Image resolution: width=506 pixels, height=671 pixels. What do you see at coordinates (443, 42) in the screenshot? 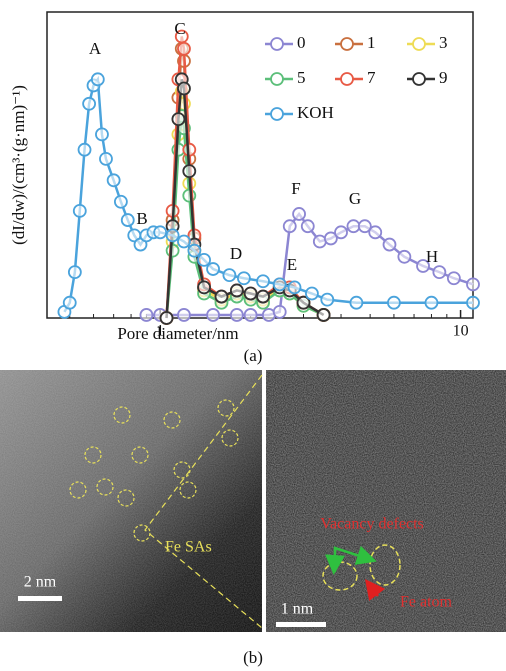
I see `legend-label: 3` at bounding box center [443, 42].